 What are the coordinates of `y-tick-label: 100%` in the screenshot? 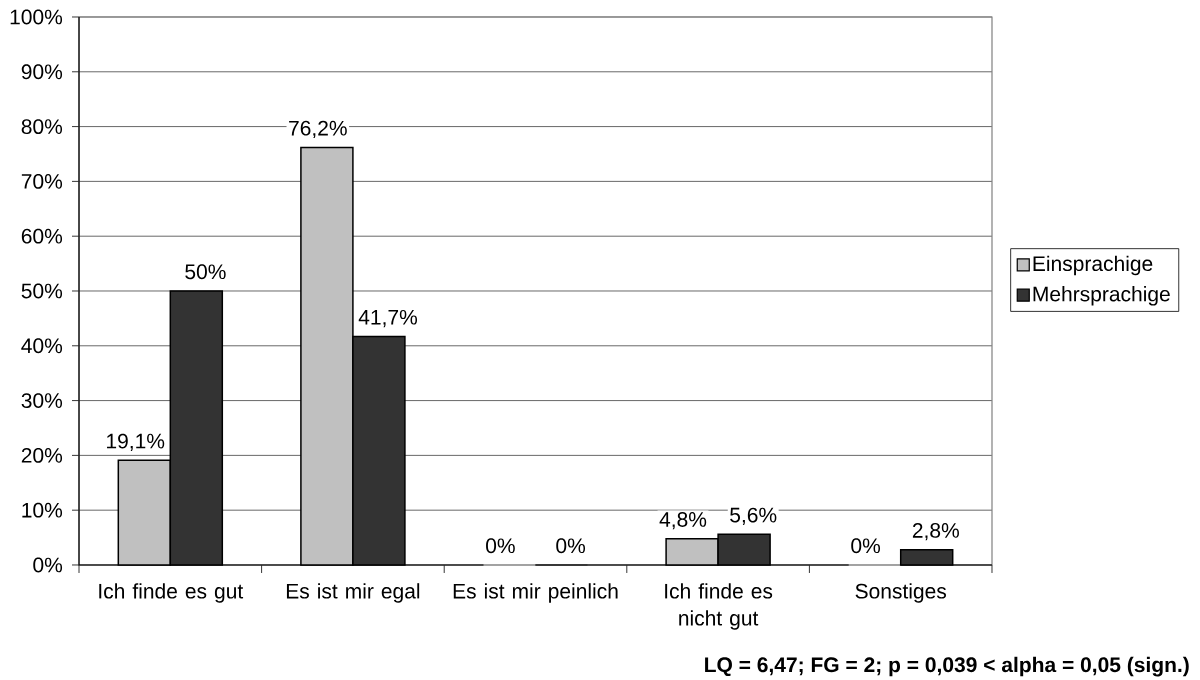 It's located at (36, 17).